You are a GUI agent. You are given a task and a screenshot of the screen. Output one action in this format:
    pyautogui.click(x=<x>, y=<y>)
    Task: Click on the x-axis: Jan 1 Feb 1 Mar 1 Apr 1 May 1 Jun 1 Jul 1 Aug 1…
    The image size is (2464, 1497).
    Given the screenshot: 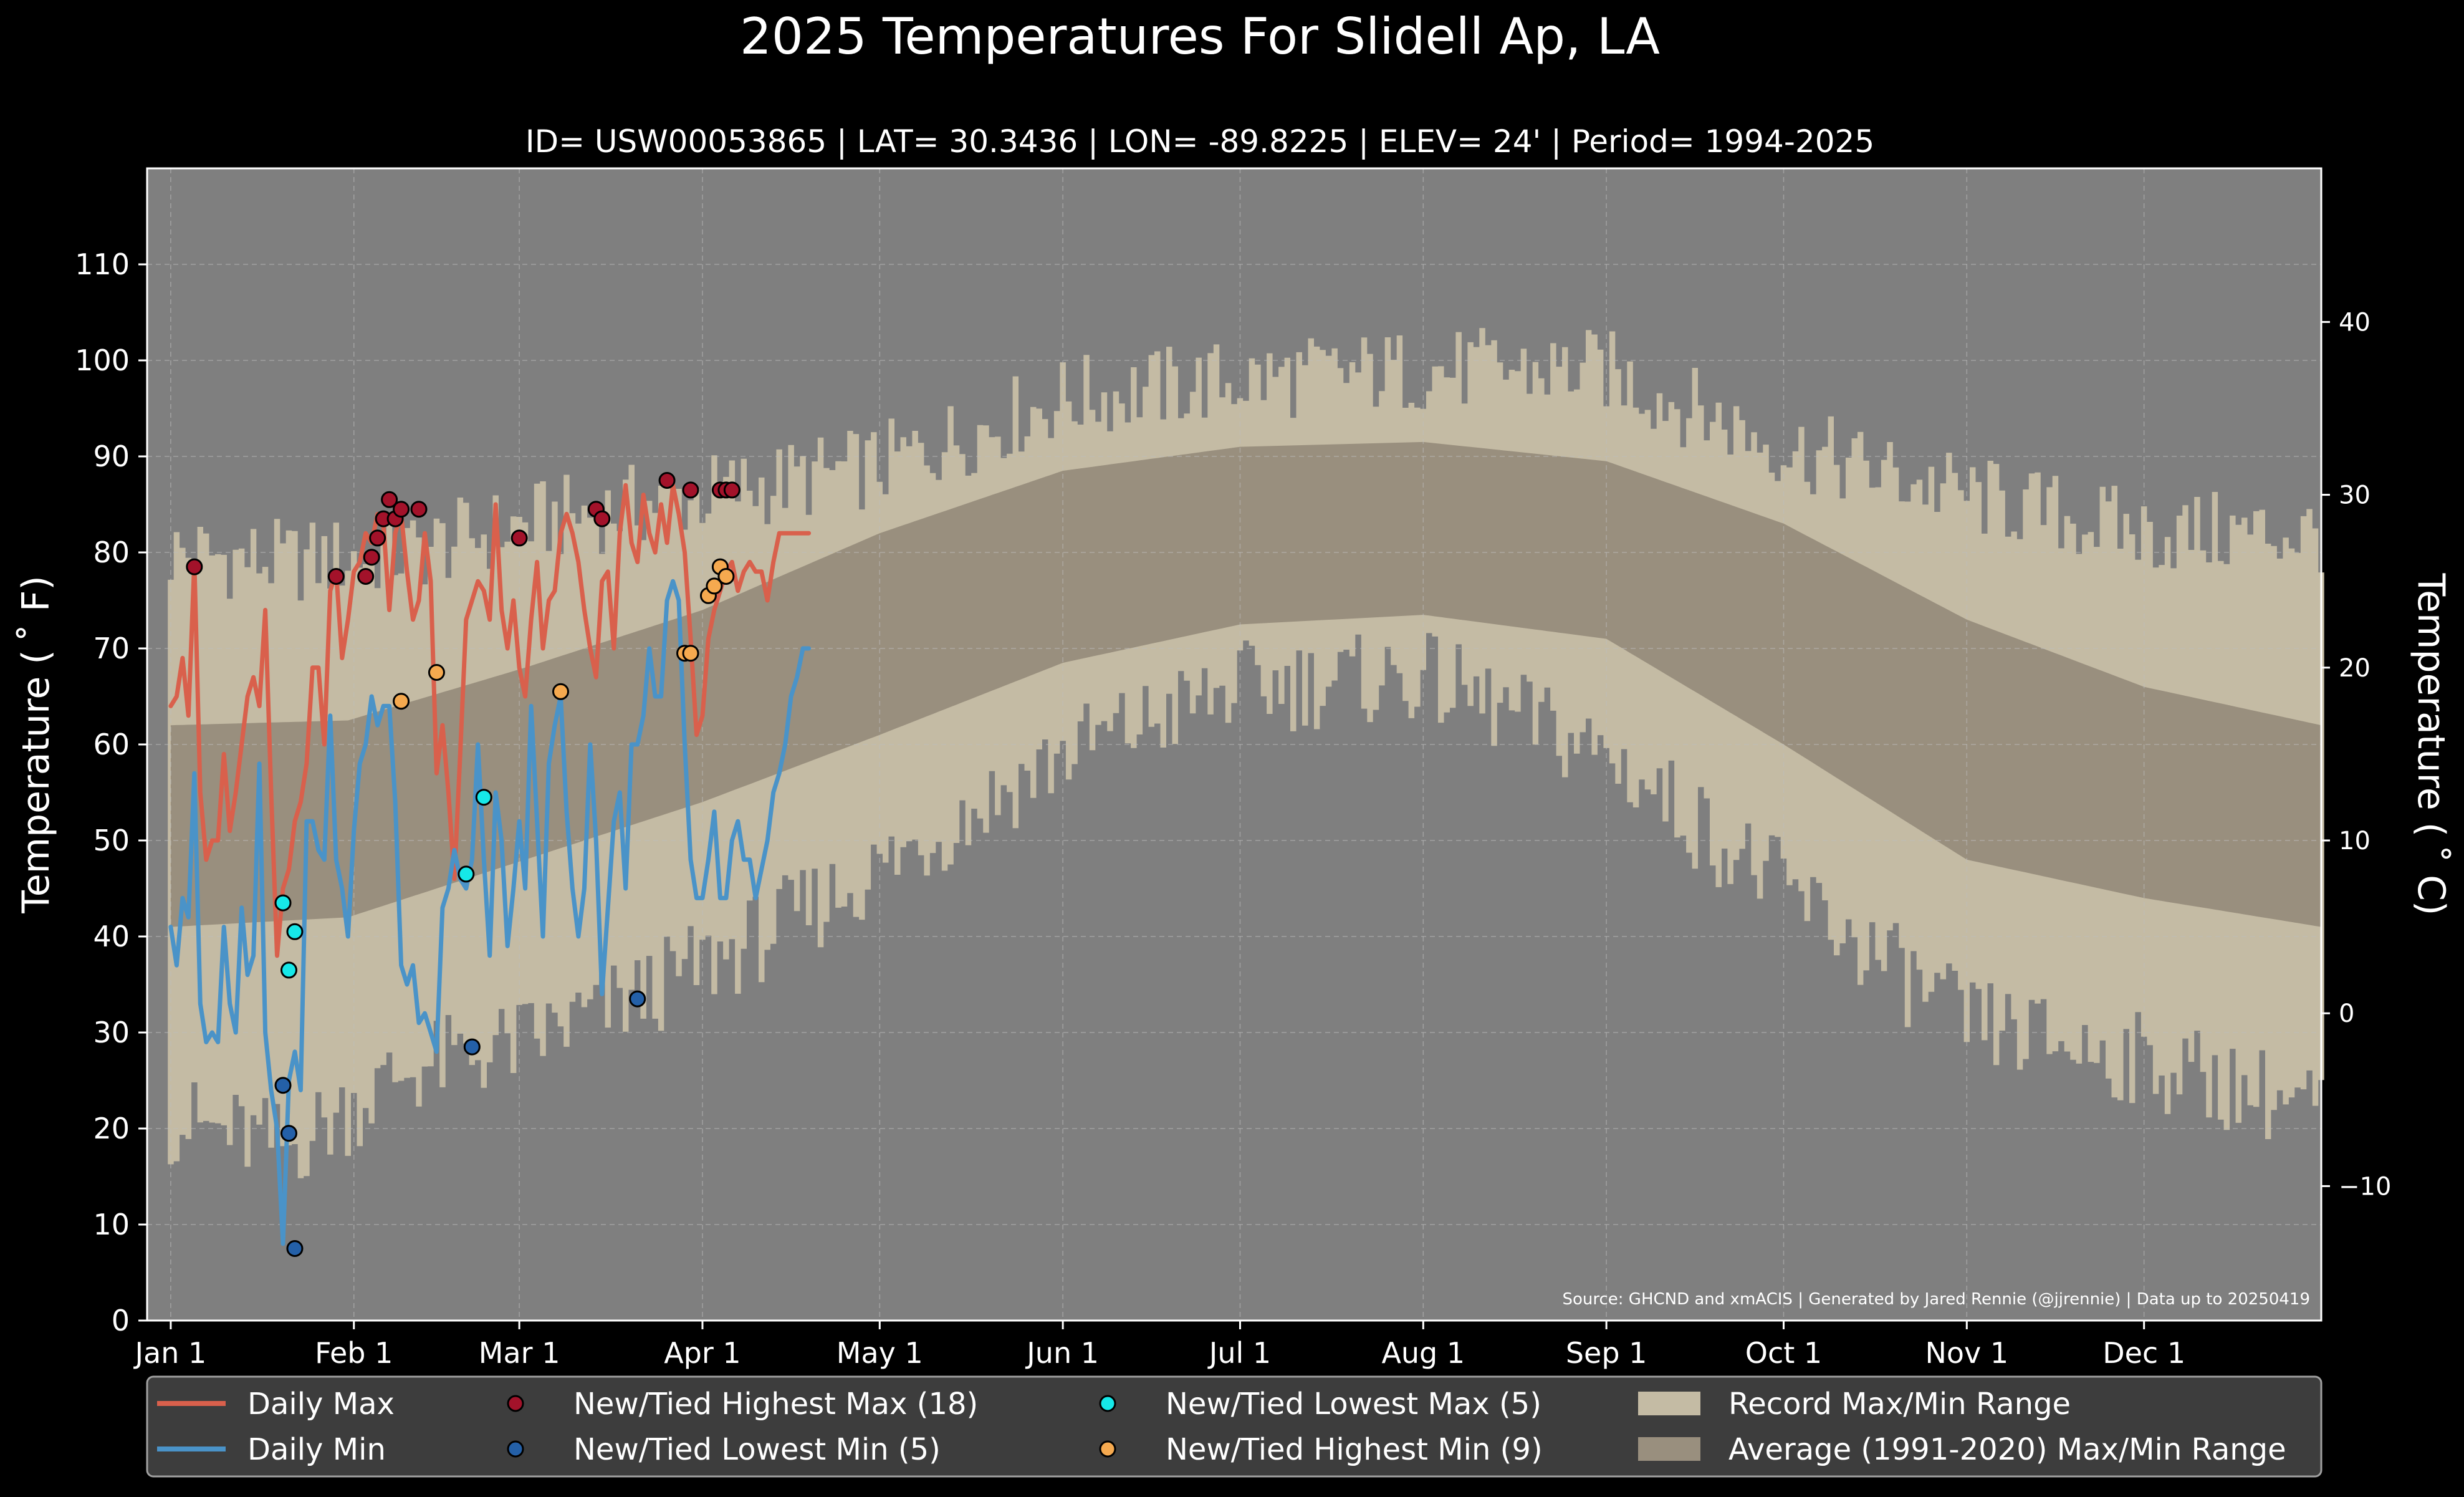 What is the action you would take?
    pyautogui.click(x=1159, y=1345)
    